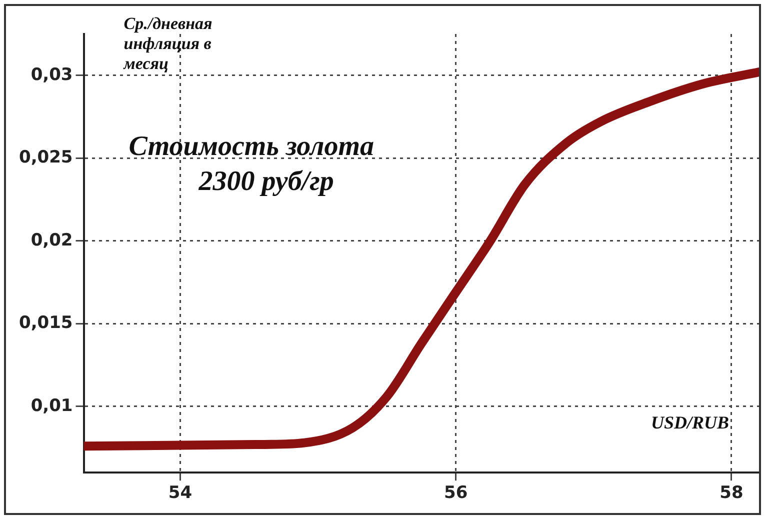 The height and width of the screenshot is (521, 767). Describe the element at coordinates (180, 493) in the screenshot. I see `x-tick-label: 54` at that location.